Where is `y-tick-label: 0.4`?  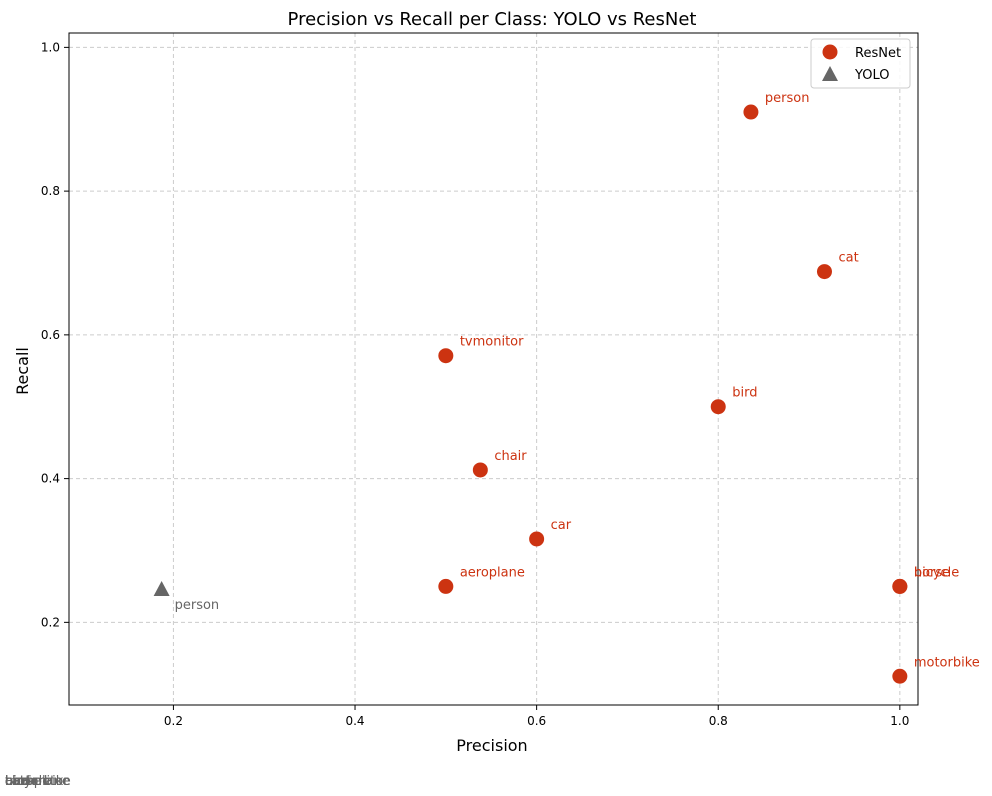
y-tick-label: 0.4 is located at coordinates (50, 479).